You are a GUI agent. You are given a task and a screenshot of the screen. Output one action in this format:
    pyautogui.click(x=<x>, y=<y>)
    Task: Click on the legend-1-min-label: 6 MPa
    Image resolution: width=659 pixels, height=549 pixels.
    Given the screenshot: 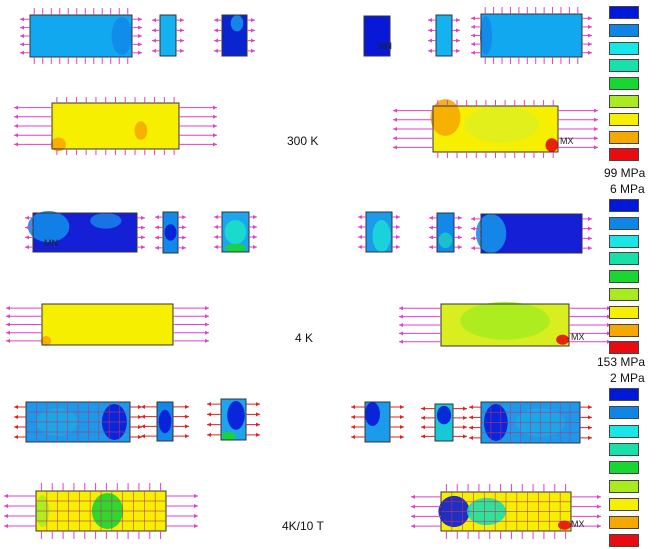 What is the action you would take?
    pyautogui.click(x=627, y=189)
    